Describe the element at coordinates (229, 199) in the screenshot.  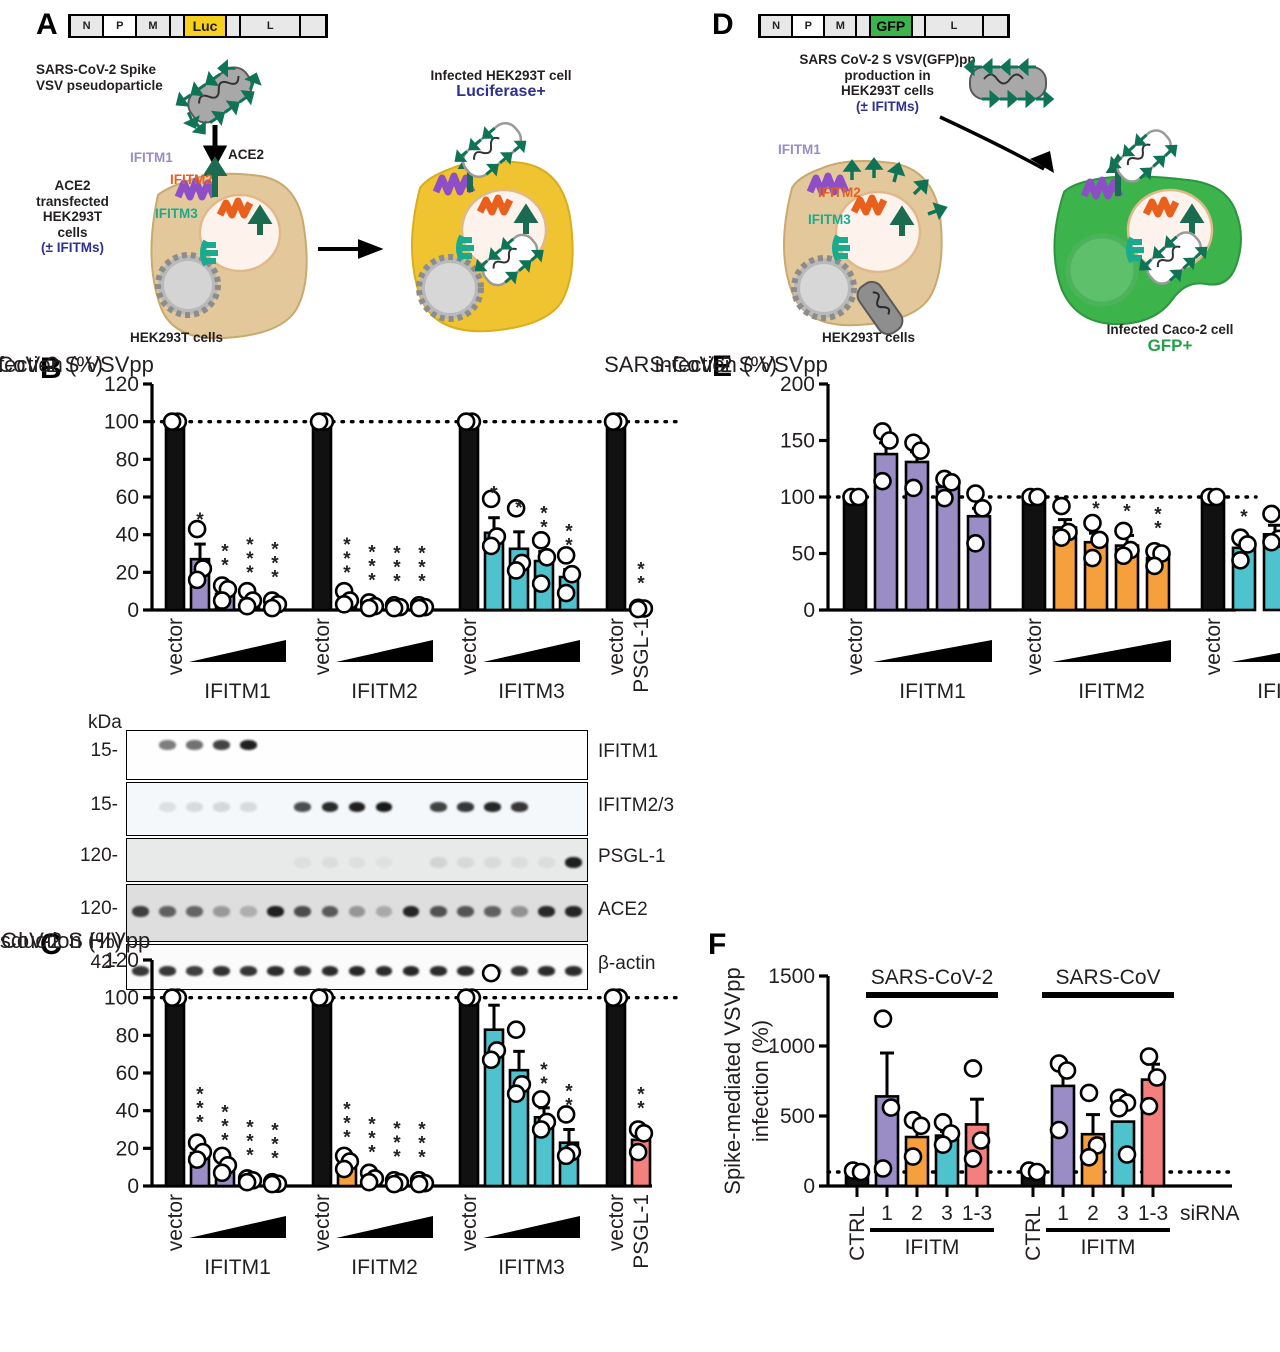
I see `panel-a-diagram` at that location.